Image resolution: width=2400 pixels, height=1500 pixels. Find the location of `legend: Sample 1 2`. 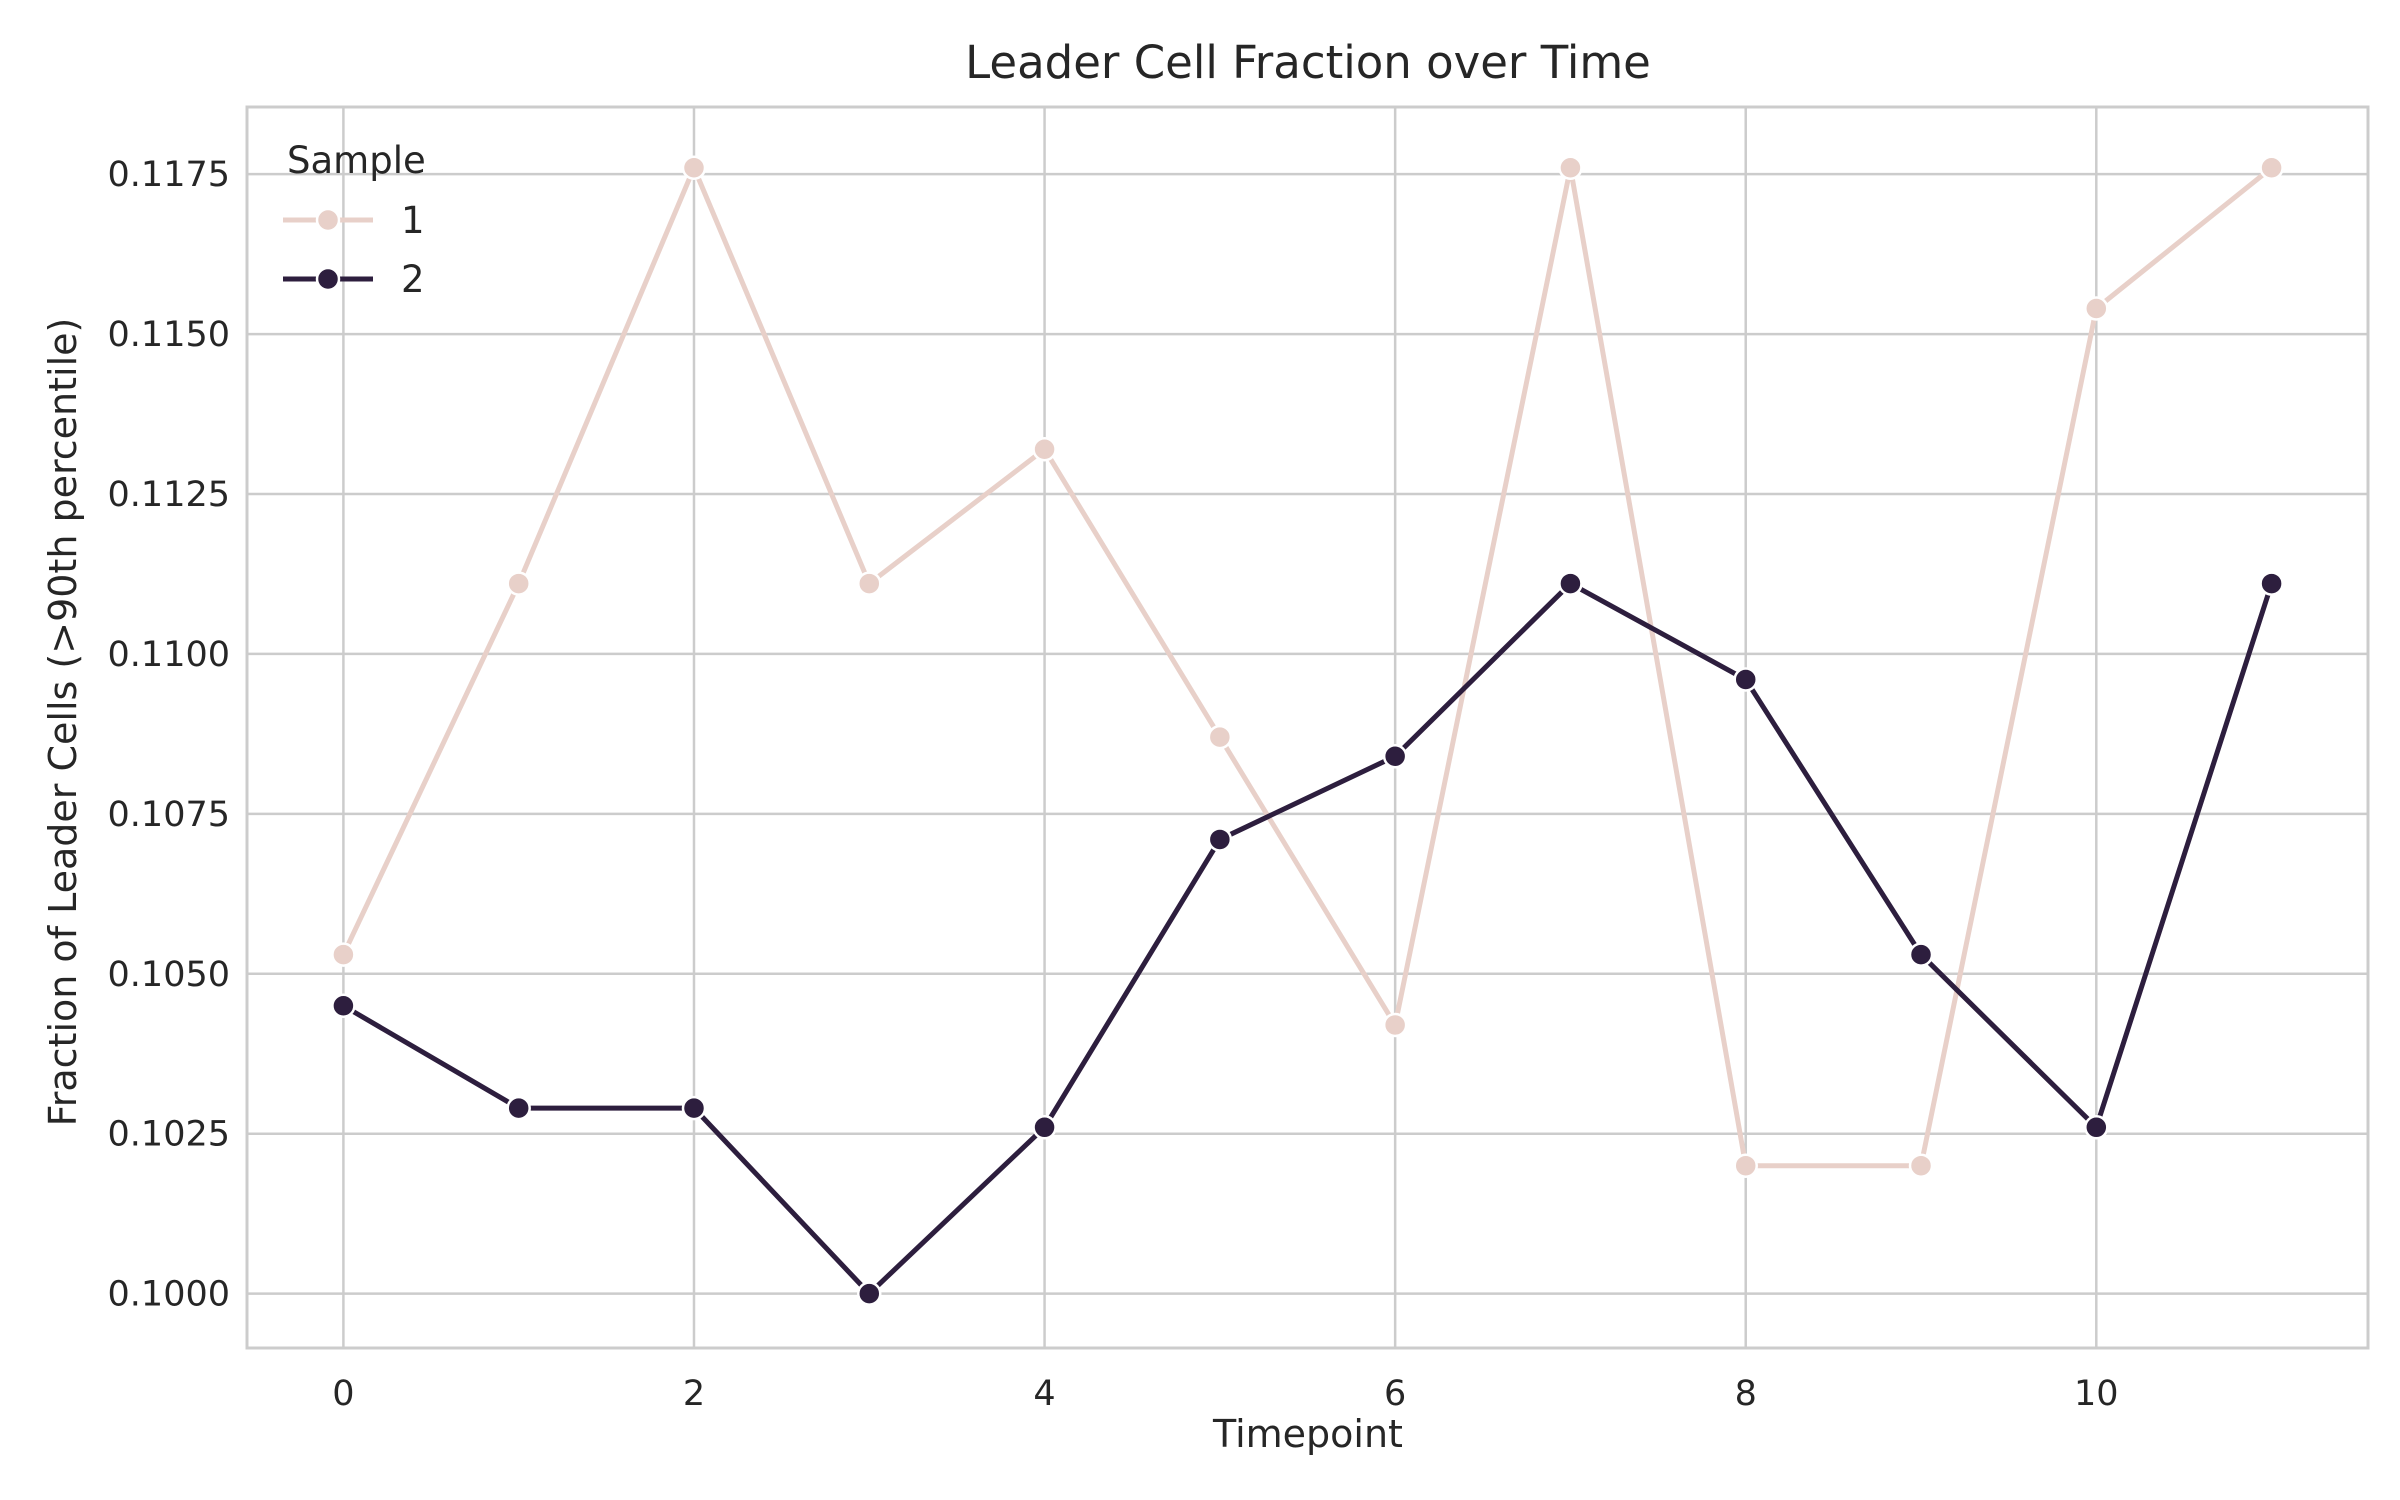

legend: Sample 1 2 is located at coordinates (354, 220).